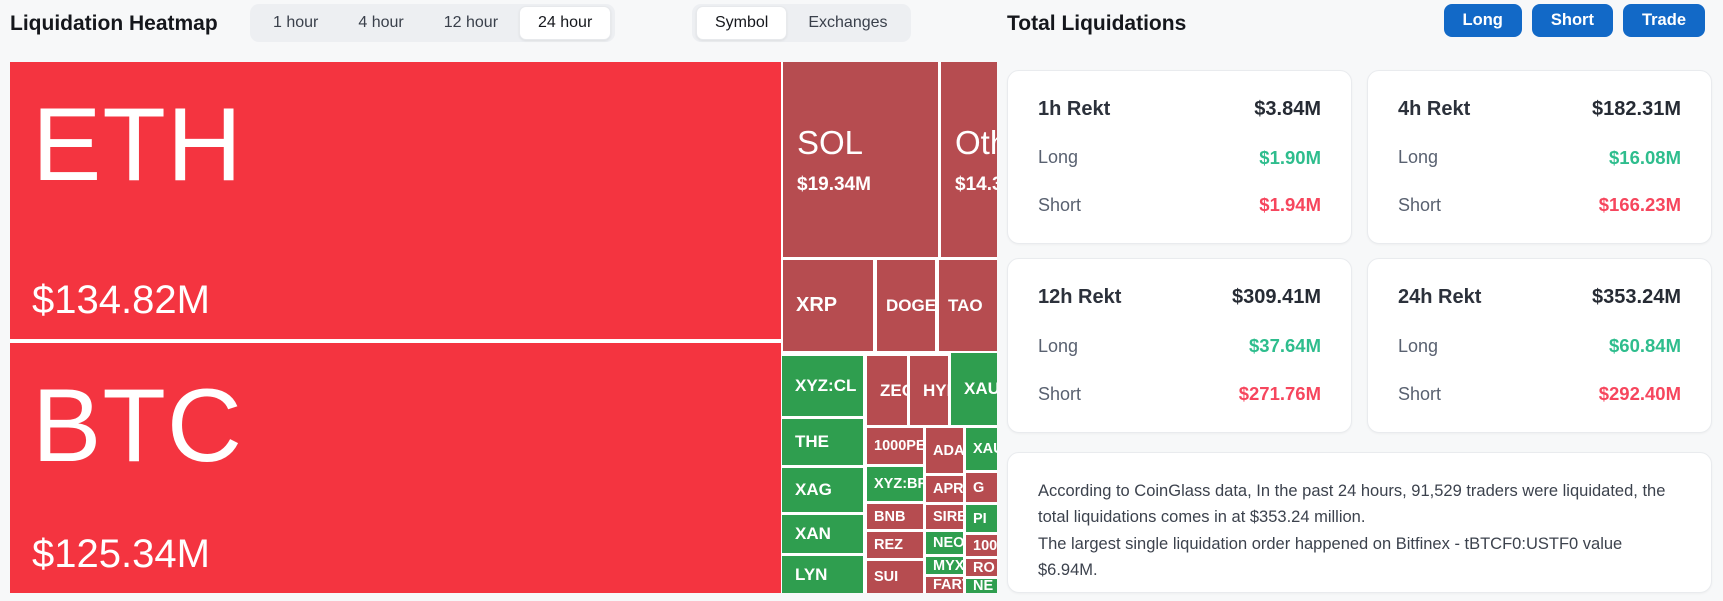  I want to click on treemap-cell-zec: ZEC, so click(887, 390).